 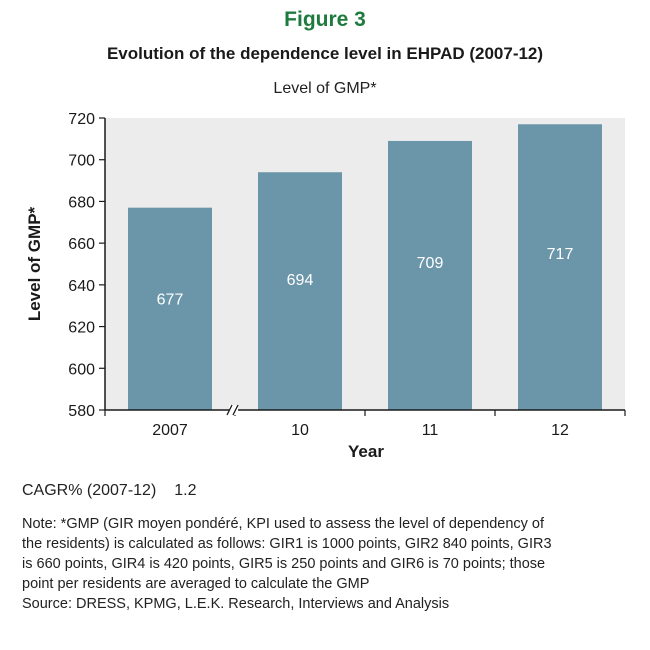 What do you see at coordinates (430, 263) in the screenshot?
I see `bar-value-label: 709` at bounding box center [430, 263].